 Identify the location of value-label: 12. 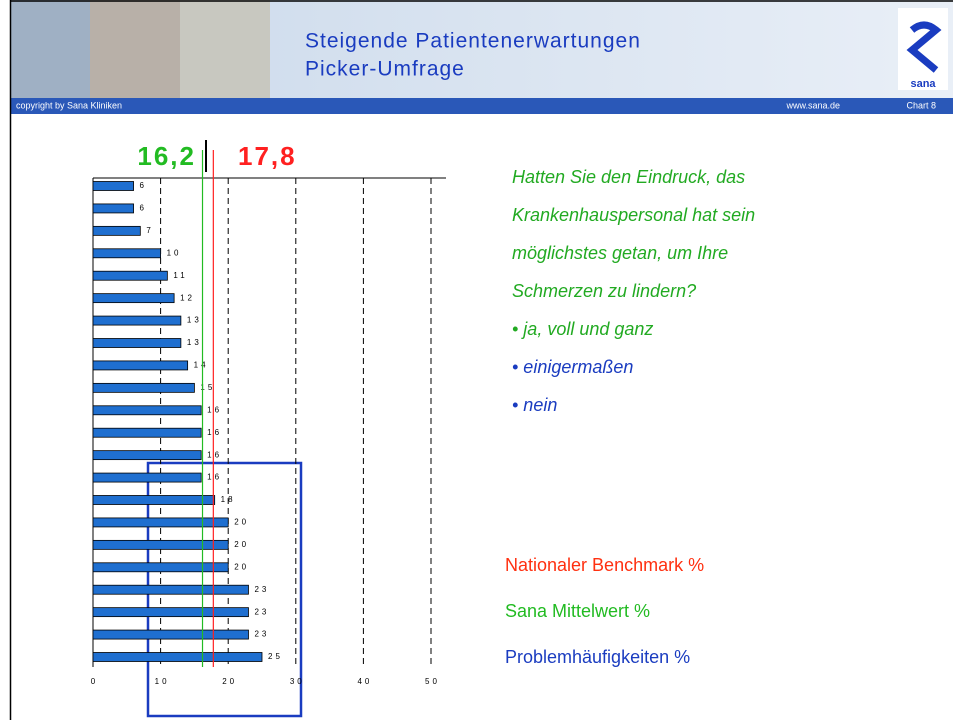
(187, 297).